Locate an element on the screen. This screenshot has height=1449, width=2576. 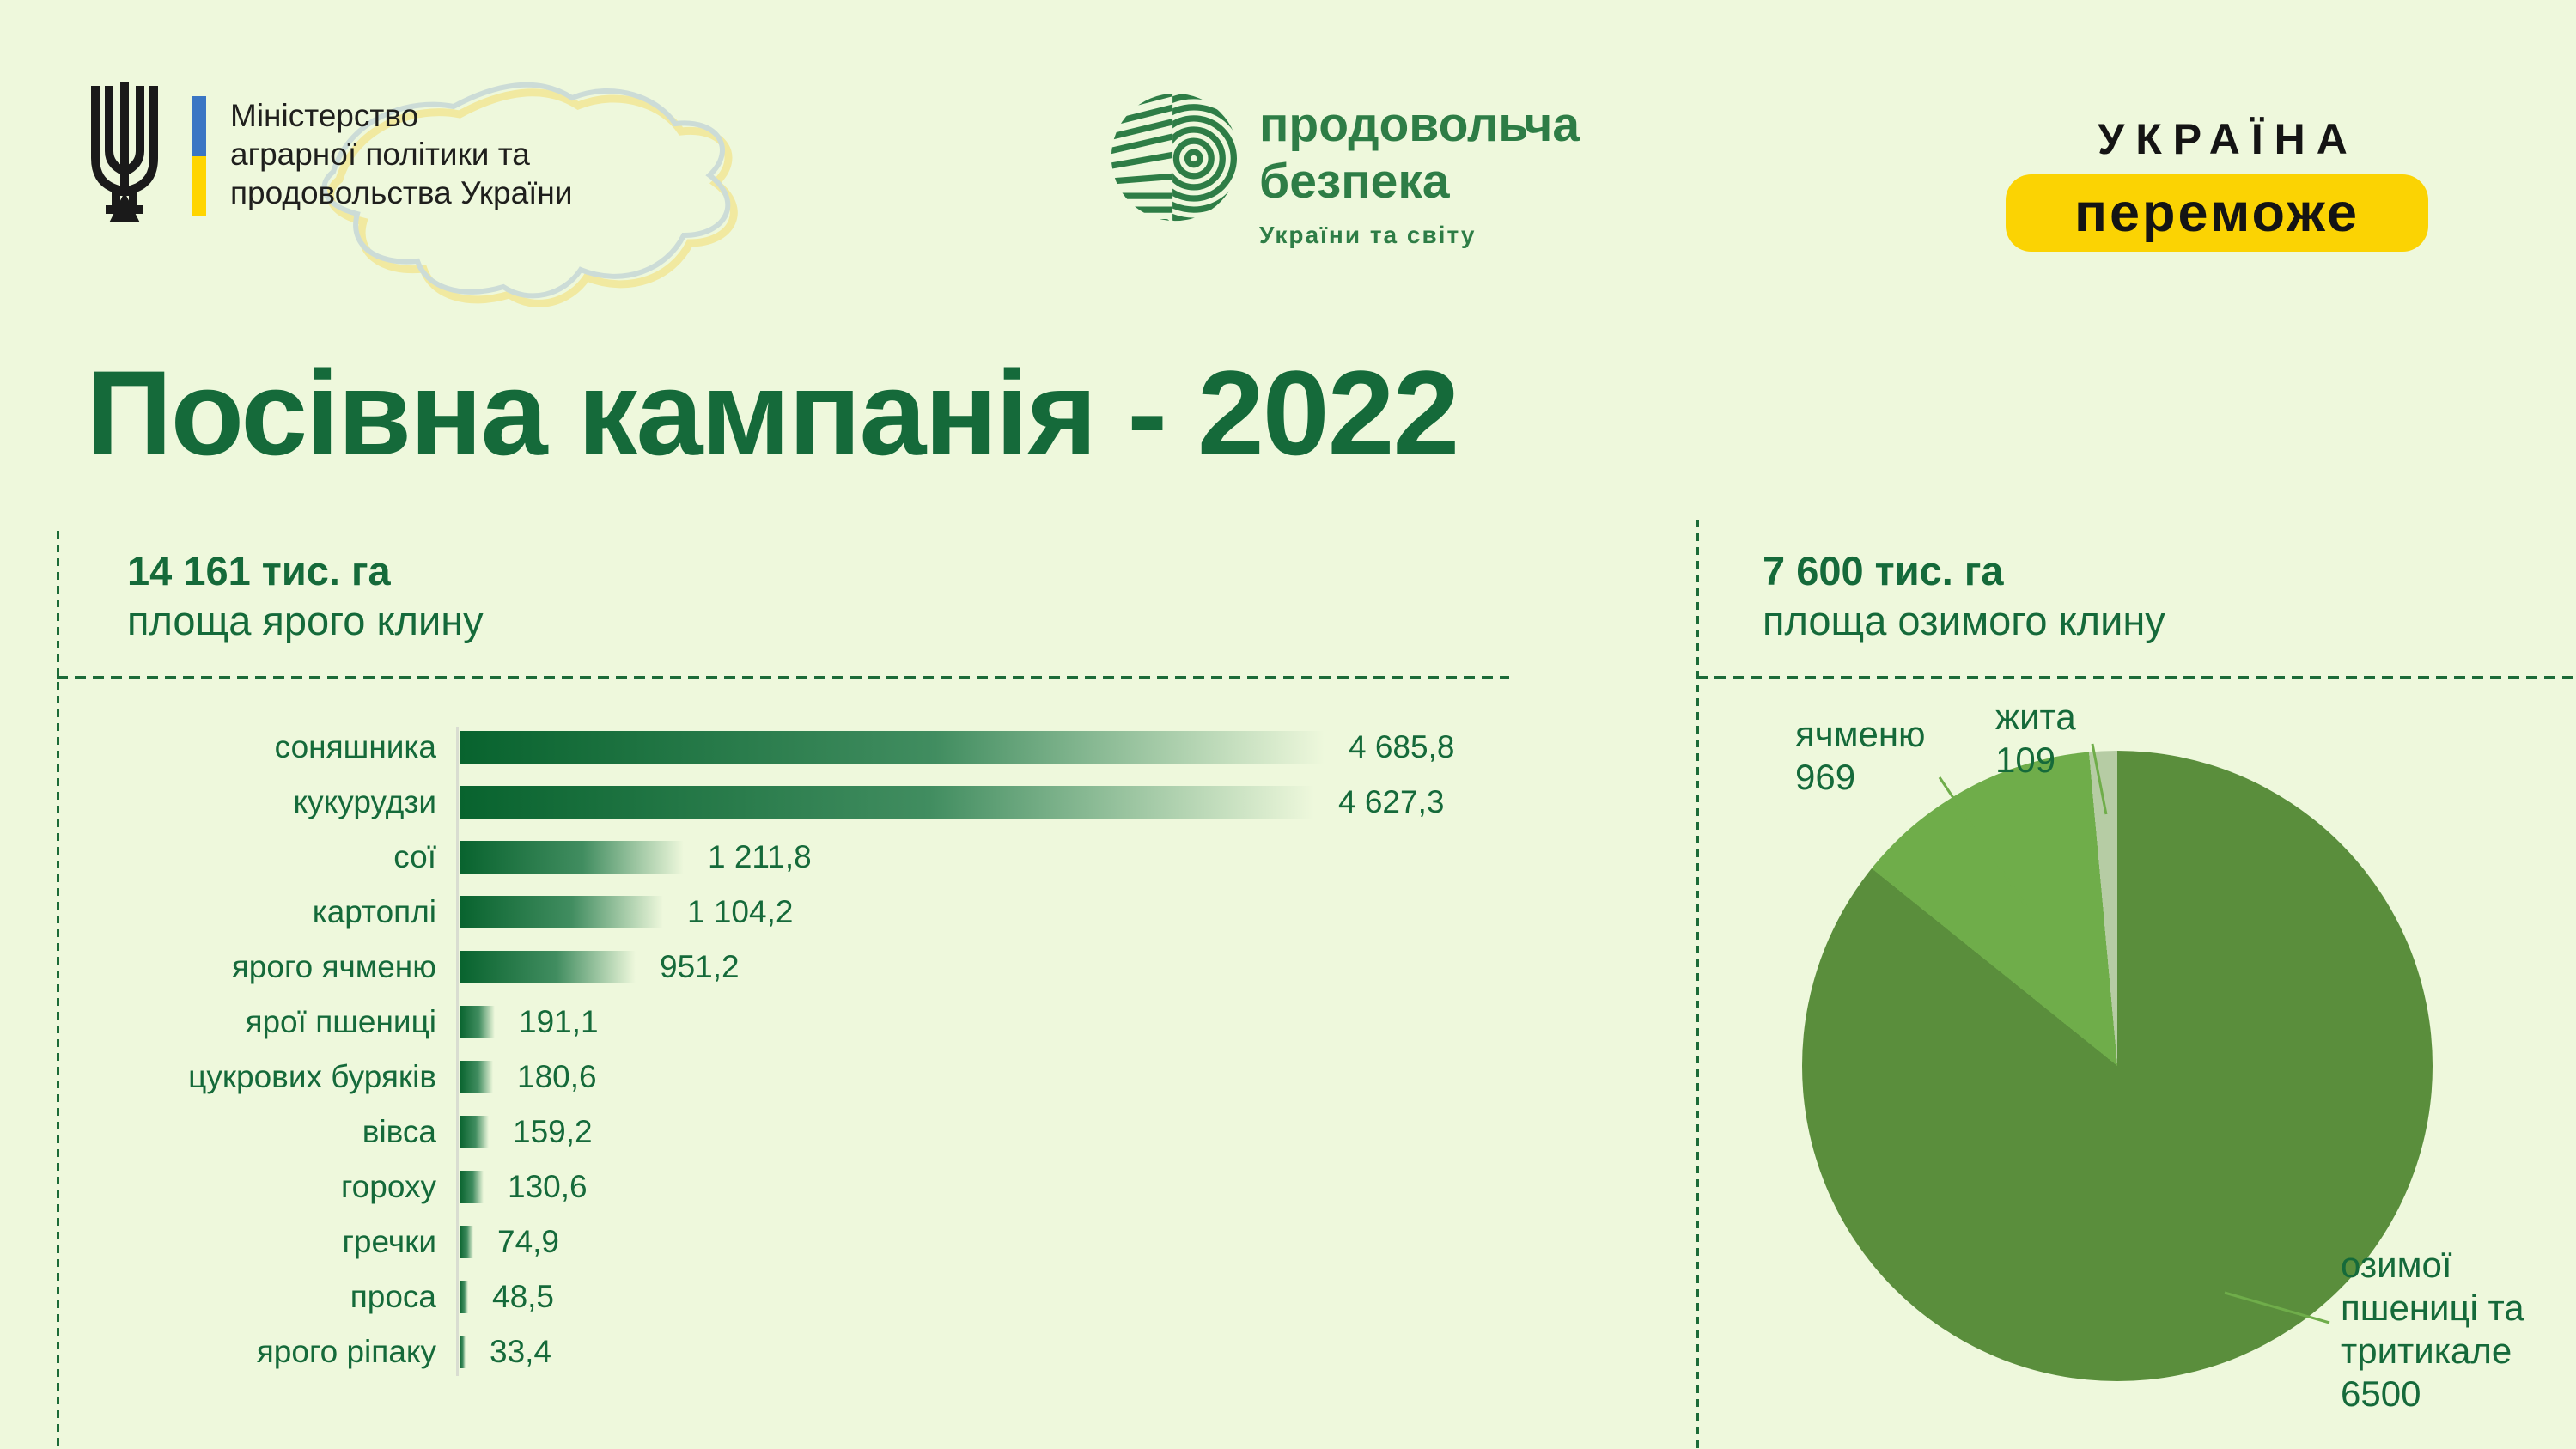
bar-category-label: цукрових буряків is located at coordinates (312, 1076).